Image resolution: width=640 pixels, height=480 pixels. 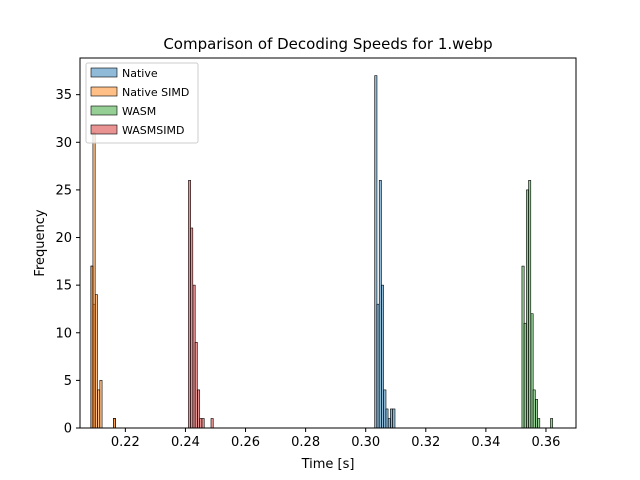 I want to click on y-tick-label: 35, so click(x=63, y=95).